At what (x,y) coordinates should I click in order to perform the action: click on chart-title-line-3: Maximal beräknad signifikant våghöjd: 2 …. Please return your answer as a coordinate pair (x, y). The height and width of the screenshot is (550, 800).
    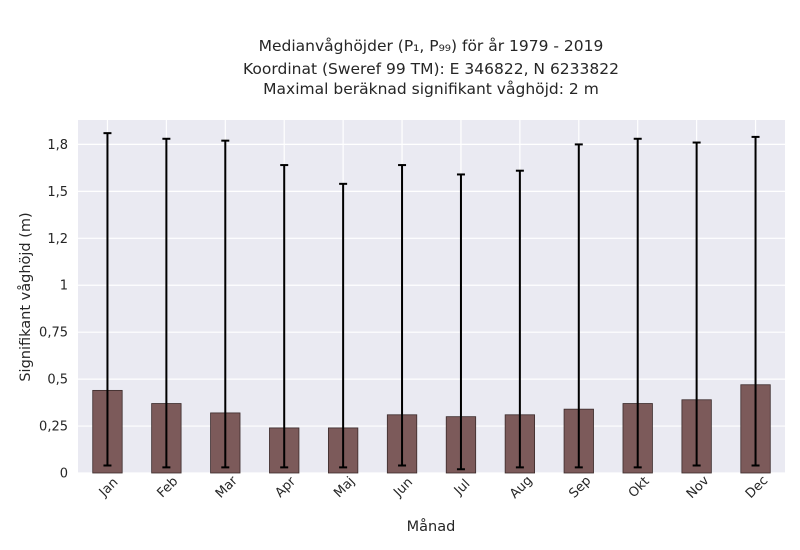
    Looking at the image, I should click on (431, 89).